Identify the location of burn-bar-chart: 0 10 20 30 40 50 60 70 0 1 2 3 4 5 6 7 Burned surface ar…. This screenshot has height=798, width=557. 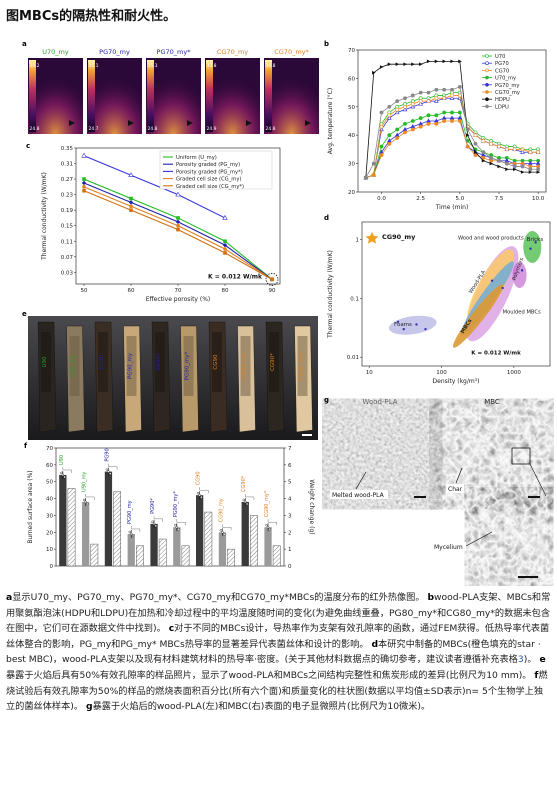
(171, 508).